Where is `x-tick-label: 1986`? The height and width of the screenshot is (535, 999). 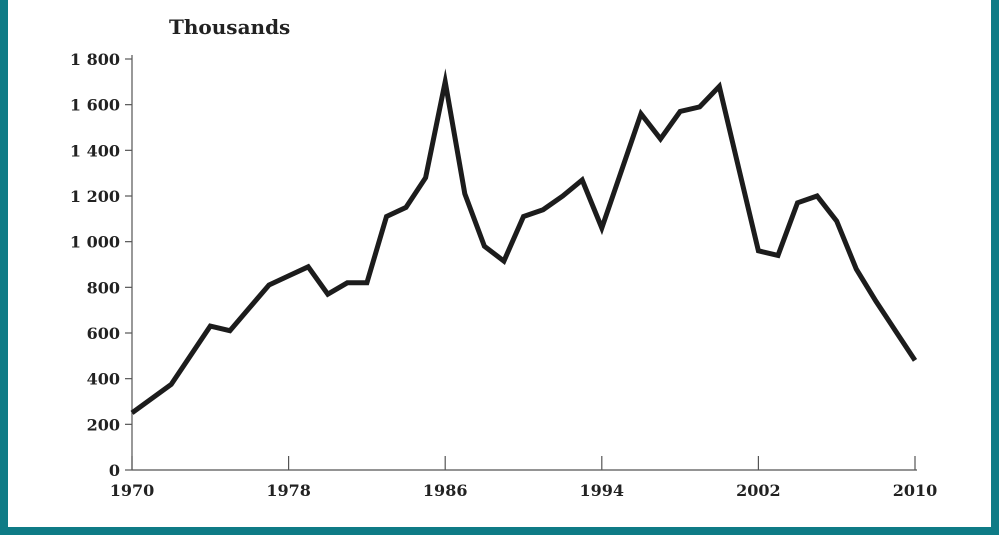 x-tick-label: 1986 is located at coordinates (445, 490).